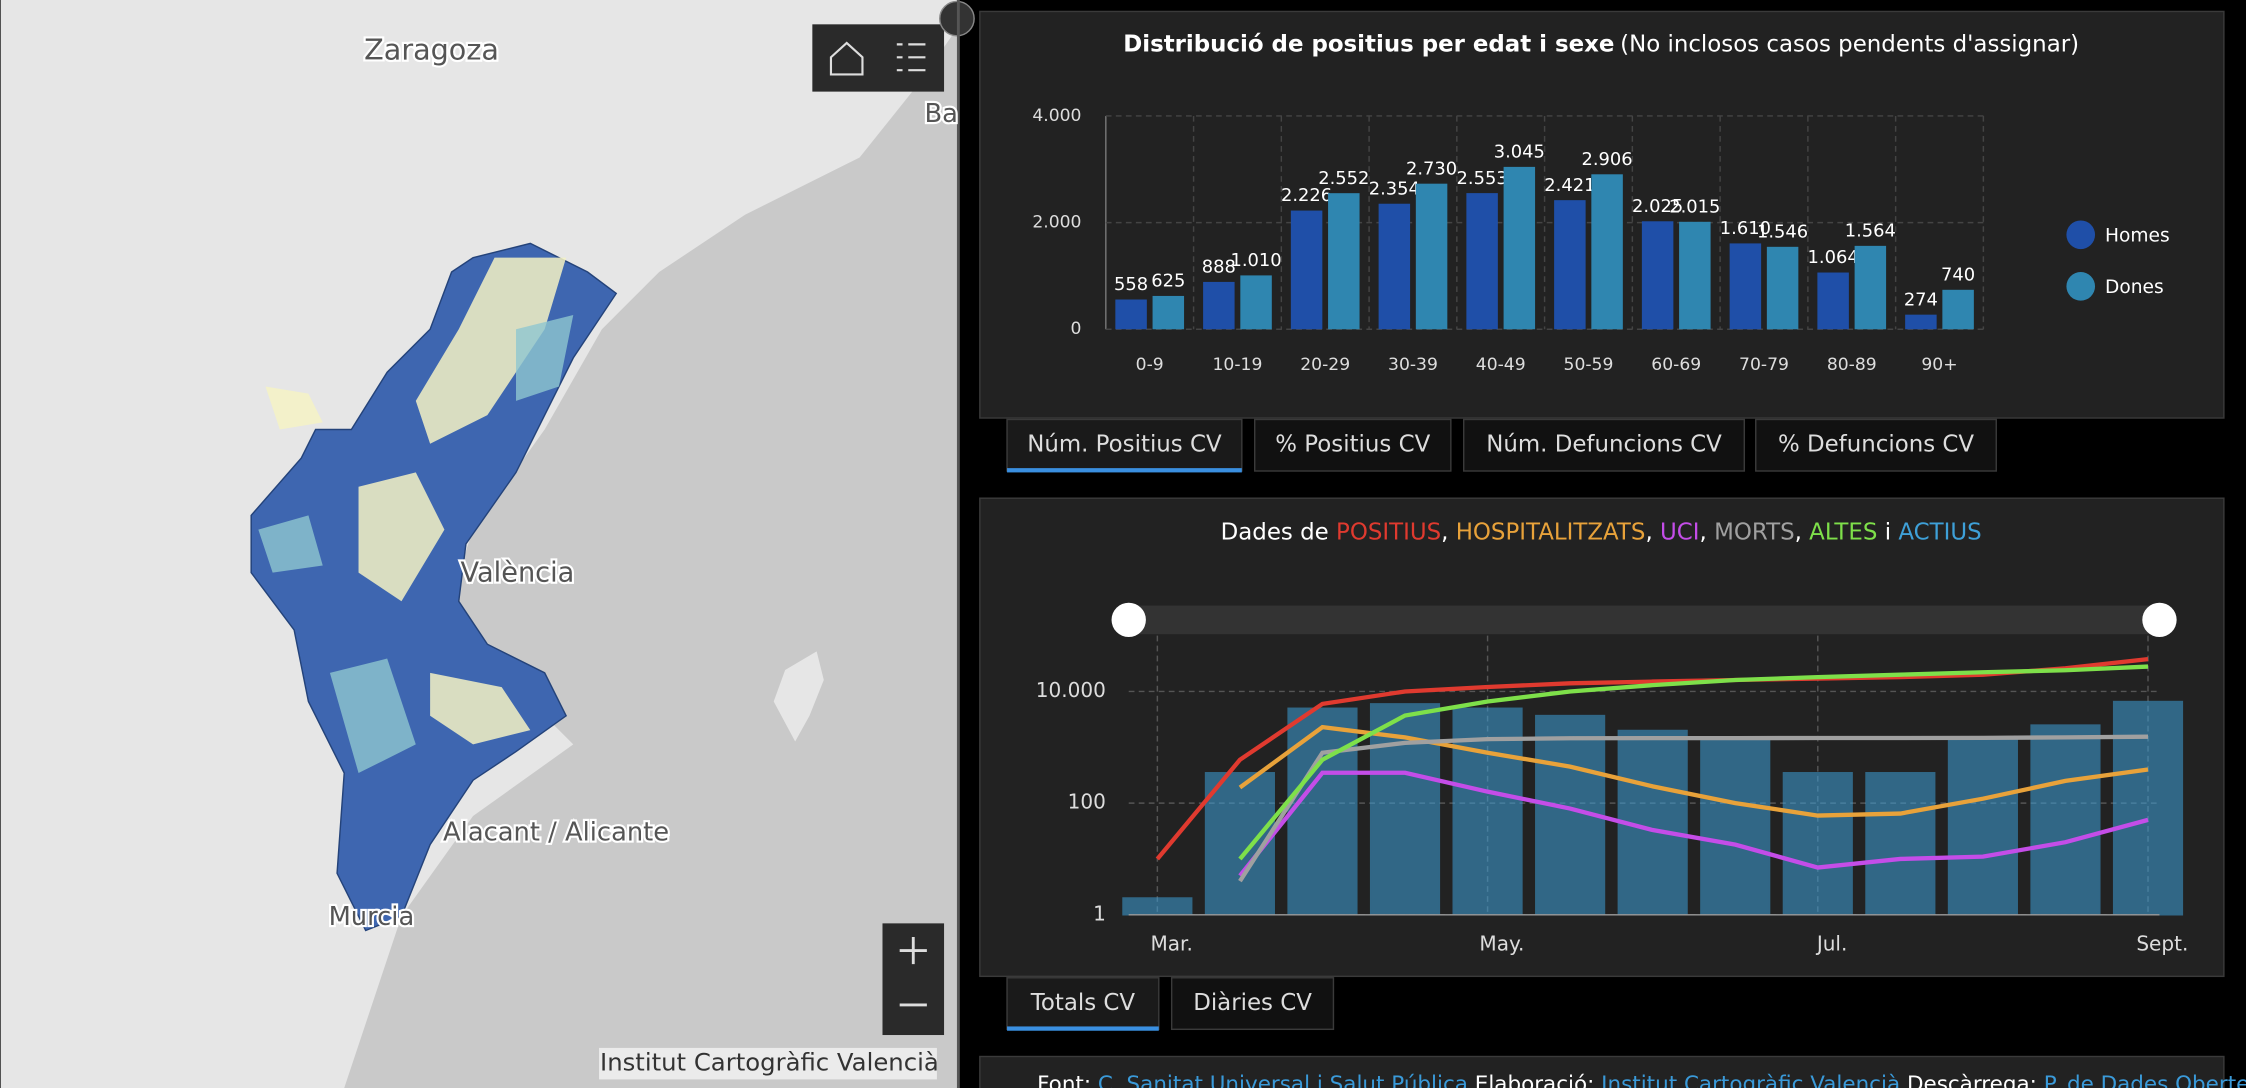 The width and height of the screenshot is (2246, 1088). I want to click on data-label: 1.064, so click(1833, 257).